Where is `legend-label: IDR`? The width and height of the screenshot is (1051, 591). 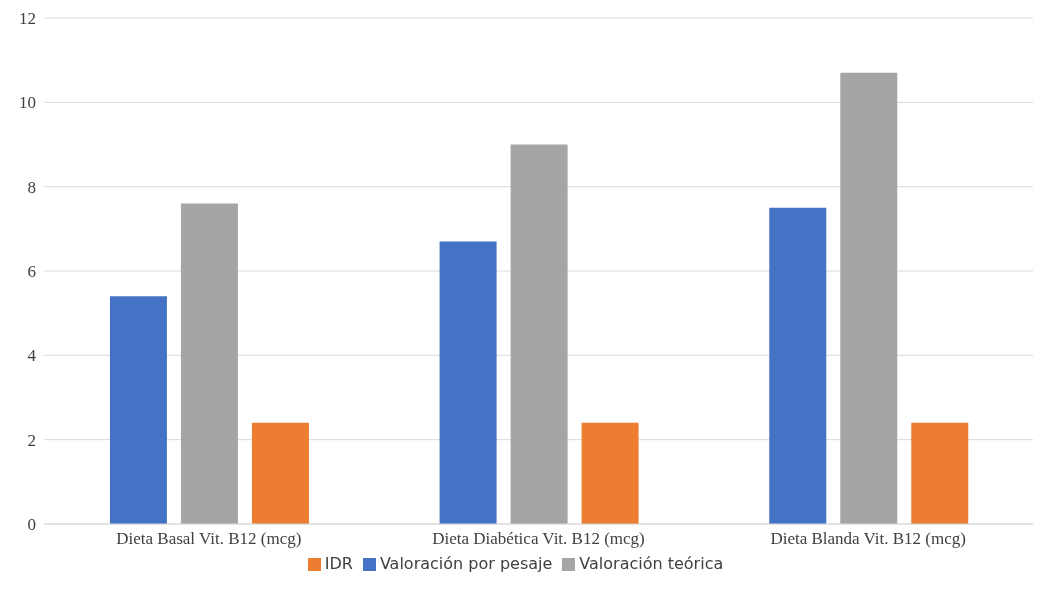 legend-label: IDR is located at coordinates (338, 563).